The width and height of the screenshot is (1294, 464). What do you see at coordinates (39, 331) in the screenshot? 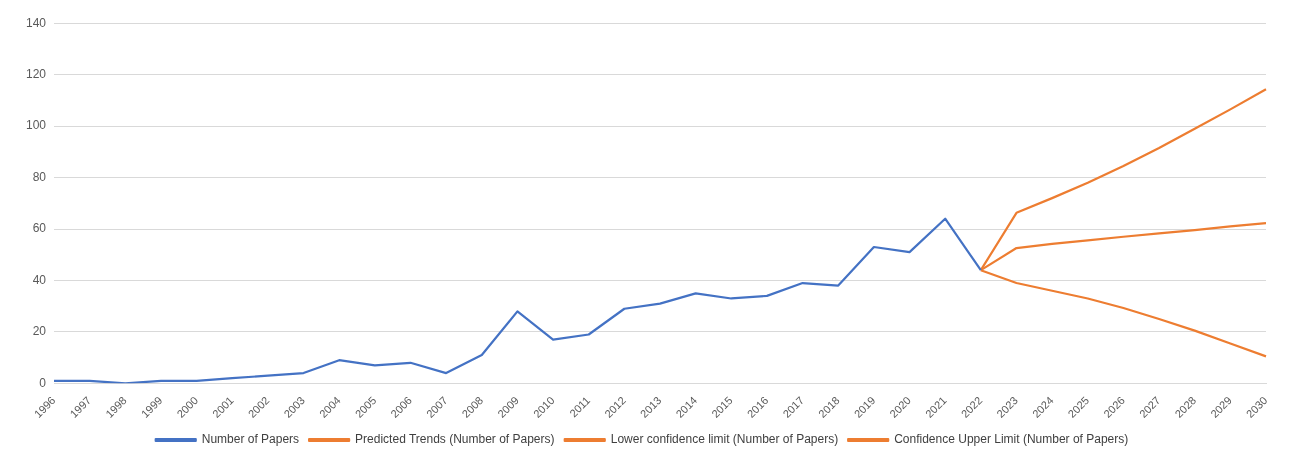
I see `y-tick-label: 20` at bounding box center [39, 331].